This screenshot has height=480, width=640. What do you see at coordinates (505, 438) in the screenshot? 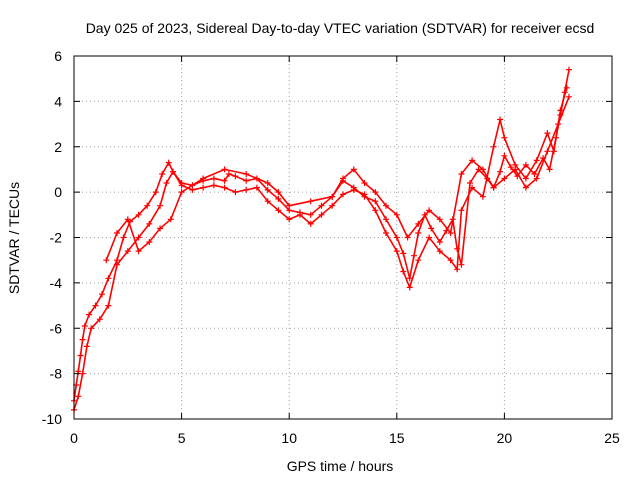
I see `x-tick-label: 20` at bounding box center [505, 438].